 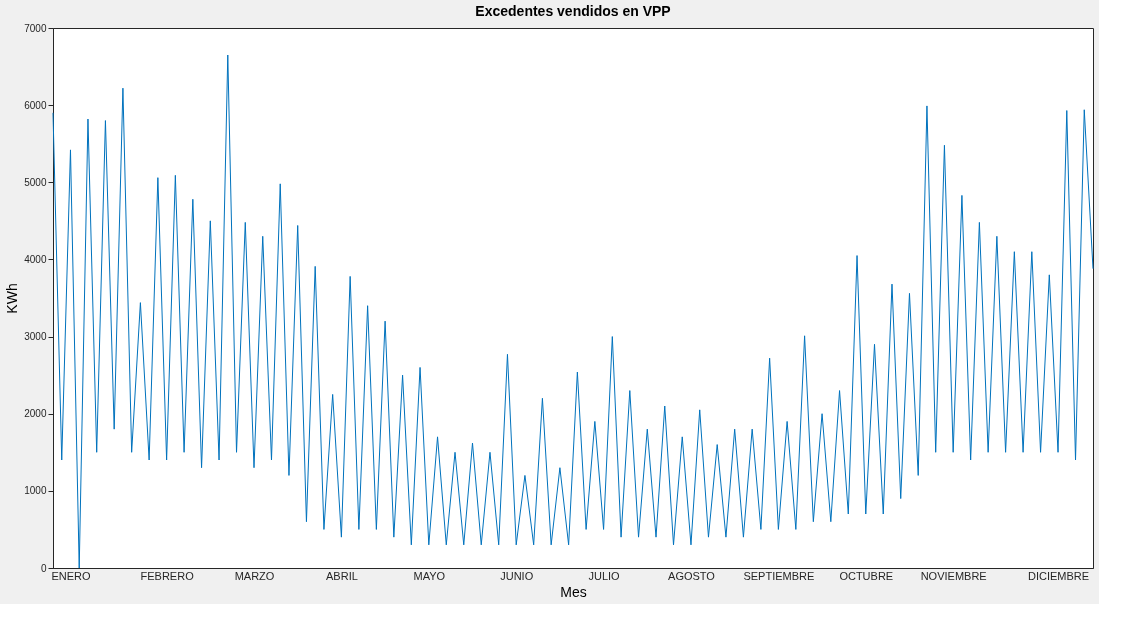 I want to click on x-tick-label: FEBRERO, so click(x=167, y=575).